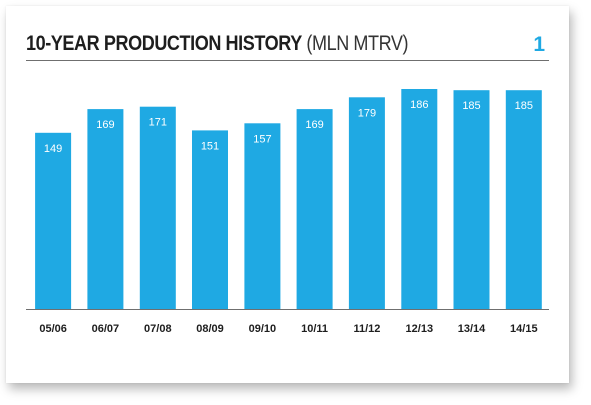  Describe the element at coordinates (53, 149) in the screenshot. I see `bar-value-label: 149` at that location.